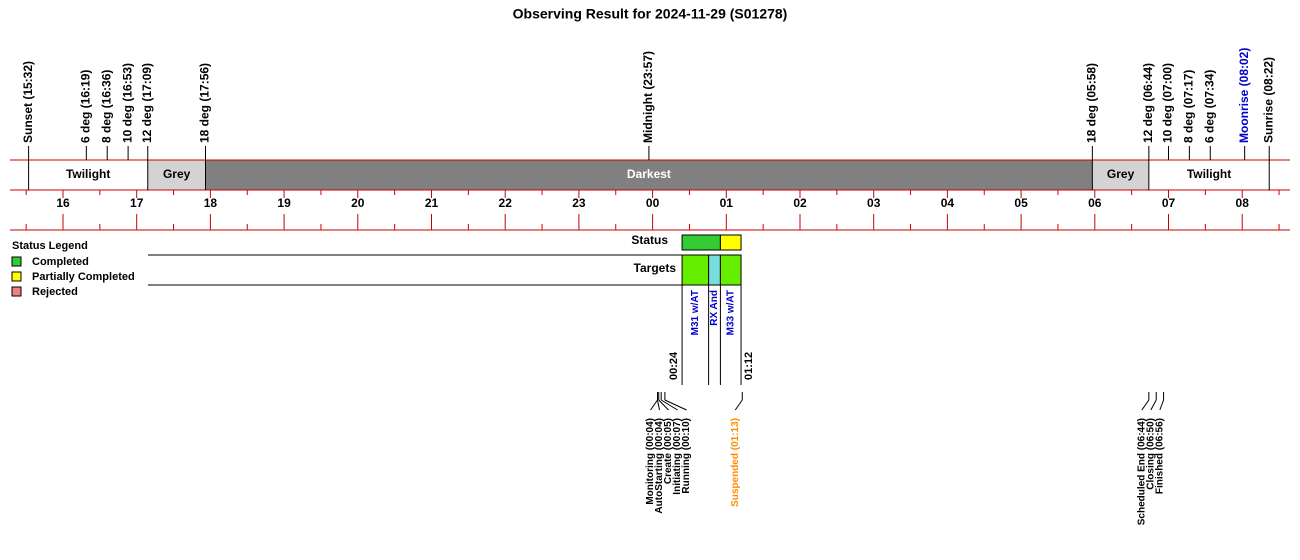 The width and height of the screenshot is (1300, 560). Describe the element at coordinates (674, 365) in the screenshot. I see `run-time: 00:24` at that location.